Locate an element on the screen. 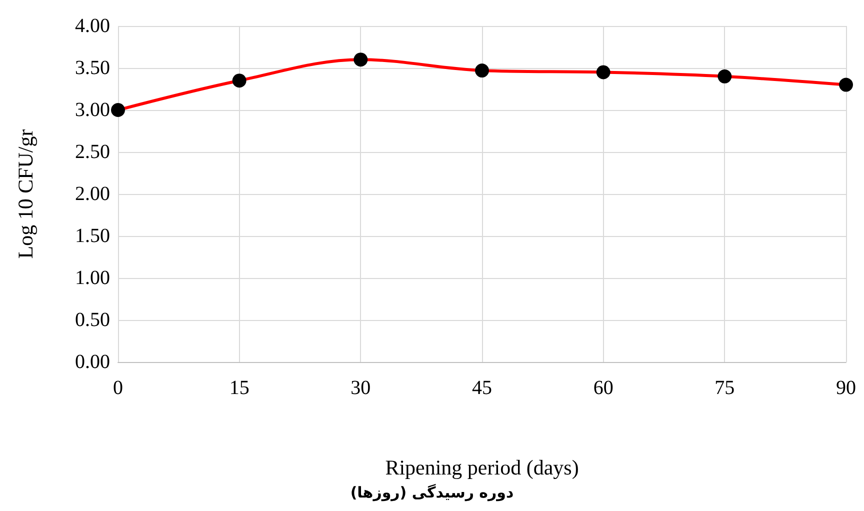 The image size is (864, 511). x-tick-label: 60 is located at coordinates (603, 388).